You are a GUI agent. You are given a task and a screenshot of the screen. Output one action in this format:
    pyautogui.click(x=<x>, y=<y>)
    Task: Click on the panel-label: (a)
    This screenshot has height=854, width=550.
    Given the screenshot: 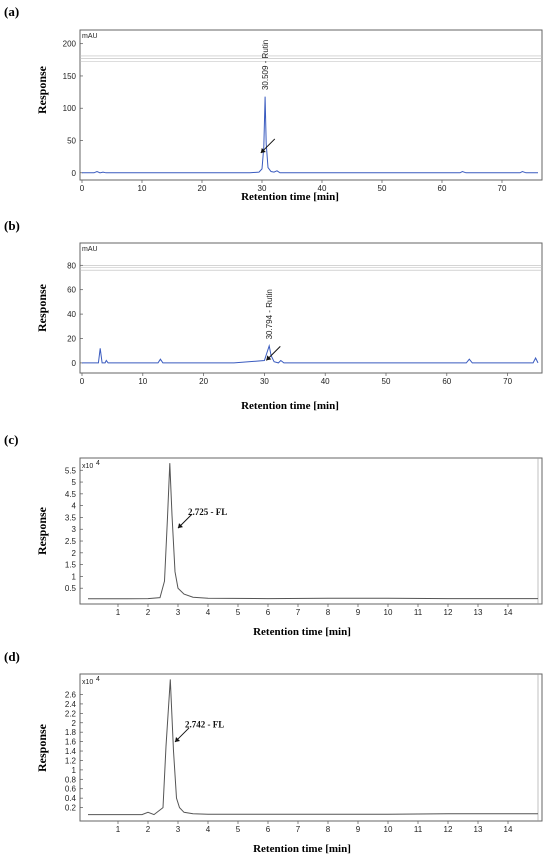 What is the action you would take?
    pyautogui.click(x=11, y=11)
    